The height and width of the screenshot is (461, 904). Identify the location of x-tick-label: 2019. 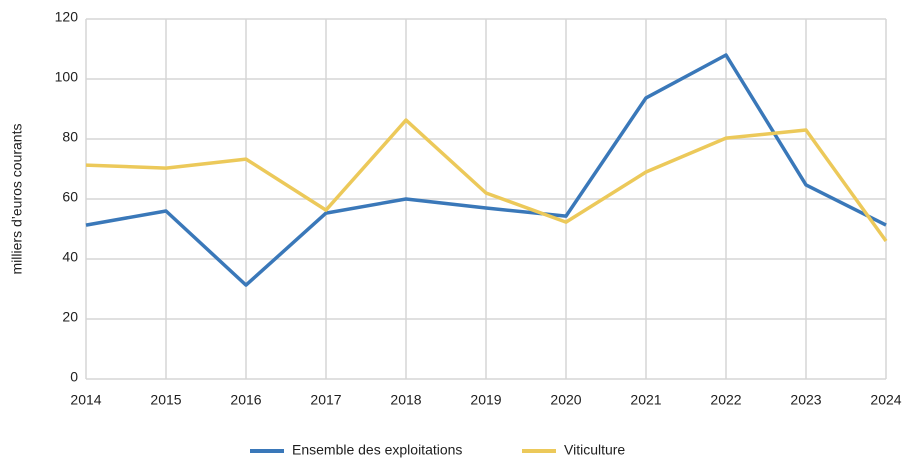
(485, 400).